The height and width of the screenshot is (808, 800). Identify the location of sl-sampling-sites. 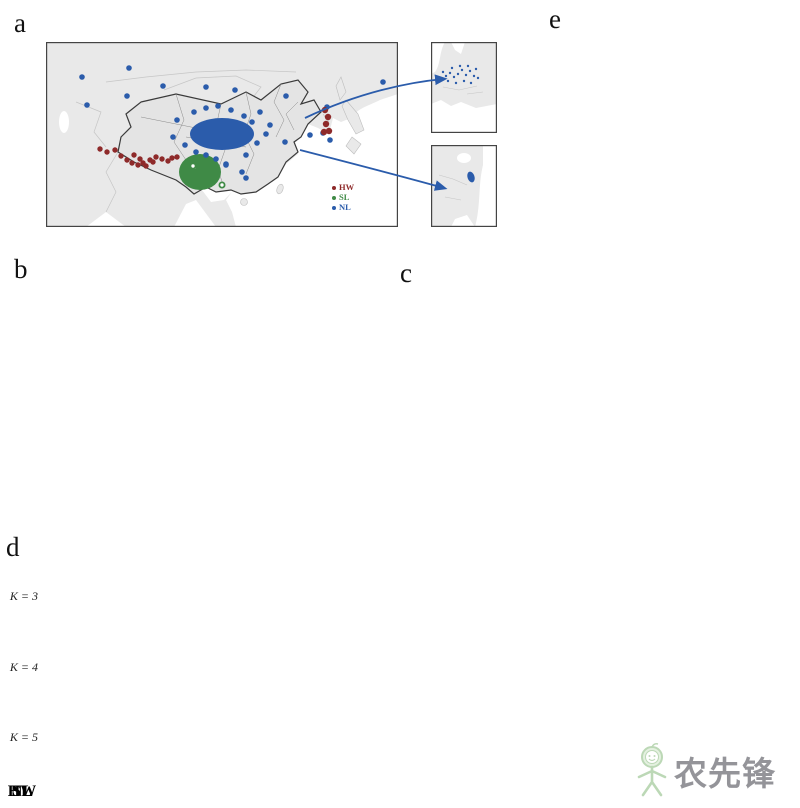
(202, 172).